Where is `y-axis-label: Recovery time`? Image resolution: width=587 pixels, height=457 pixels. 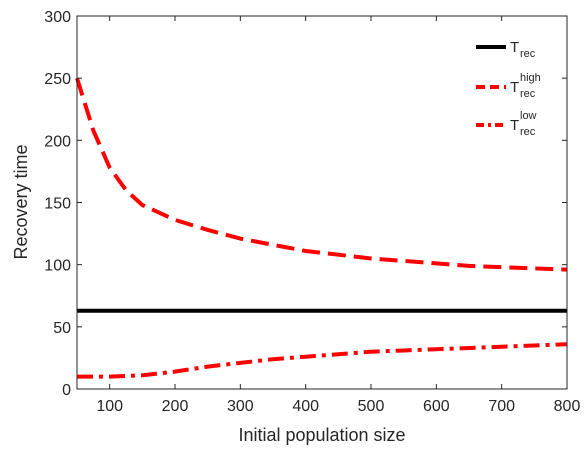 y-axis-label: Recovery time is located at coordinates (21, 201).